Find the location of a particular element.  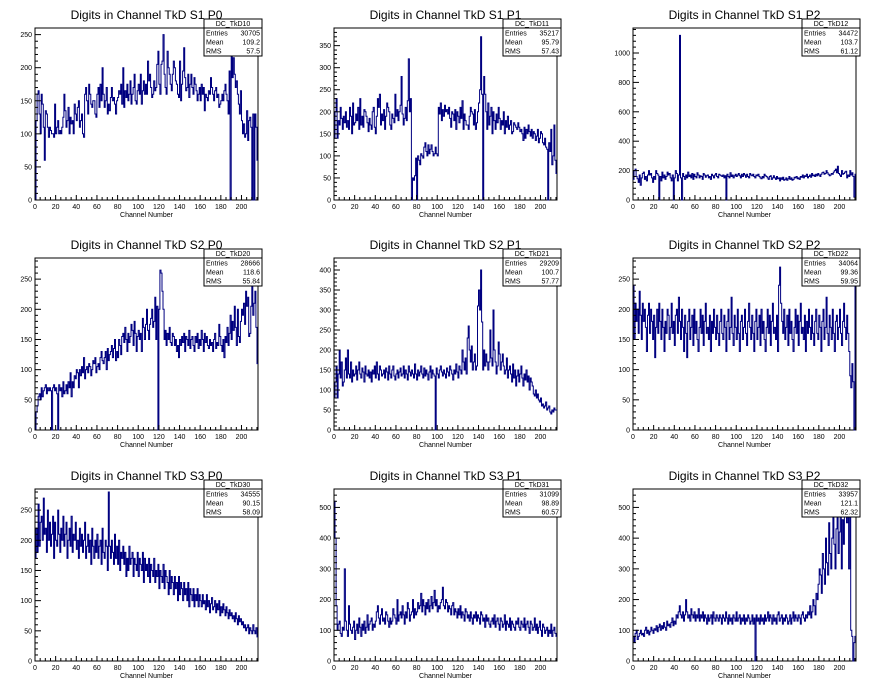

stats-name: DC_TkD21 is located at coordinates (532, 254).